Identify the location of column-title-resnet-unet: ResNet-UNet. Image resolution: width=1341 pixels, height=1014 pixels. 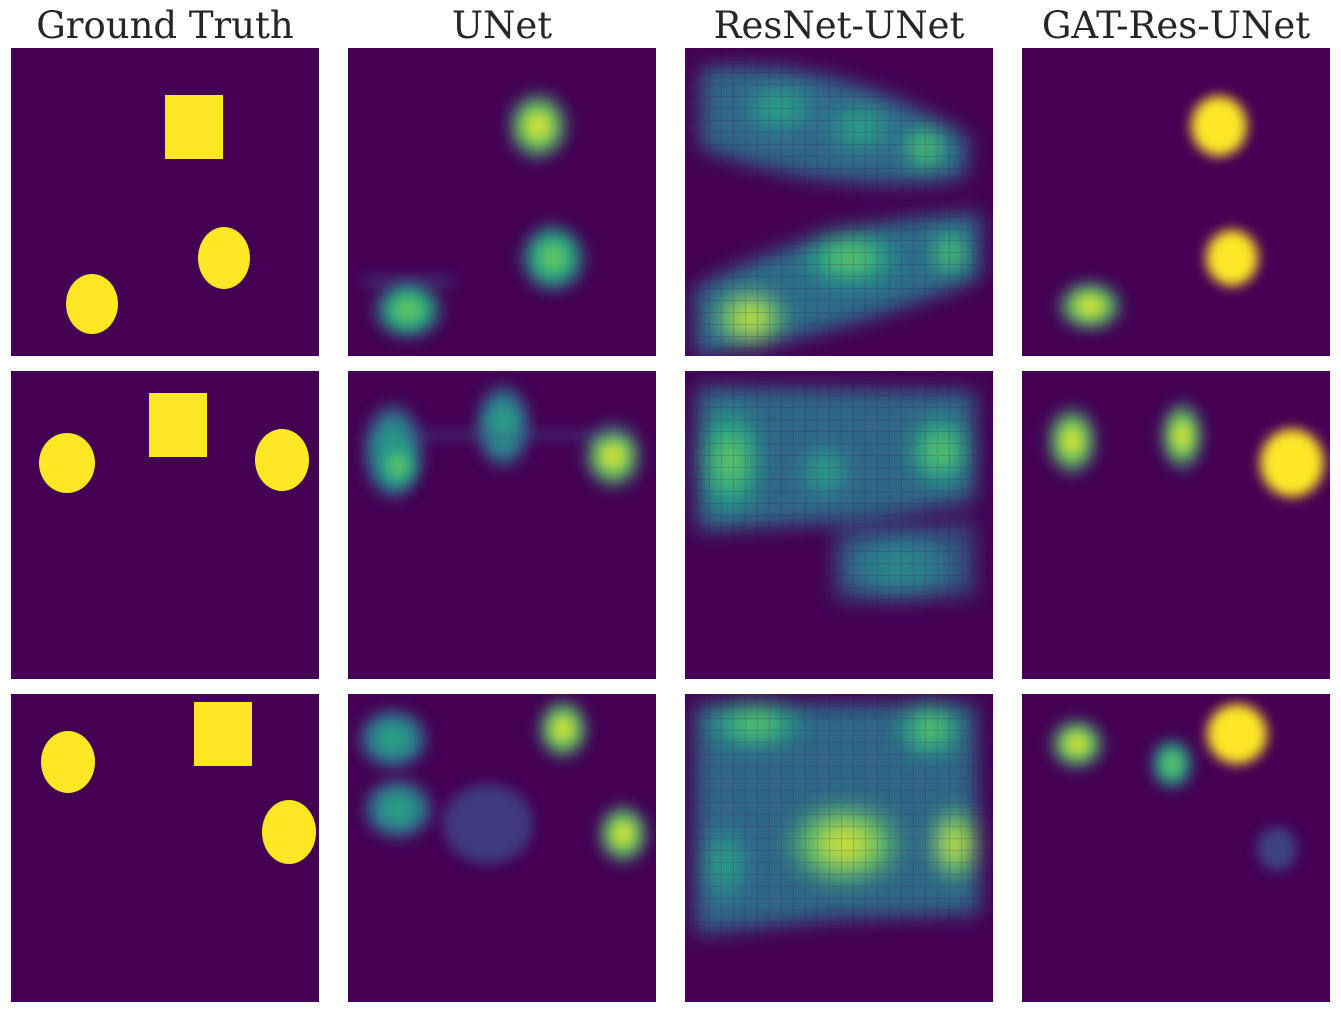
(839, 25).